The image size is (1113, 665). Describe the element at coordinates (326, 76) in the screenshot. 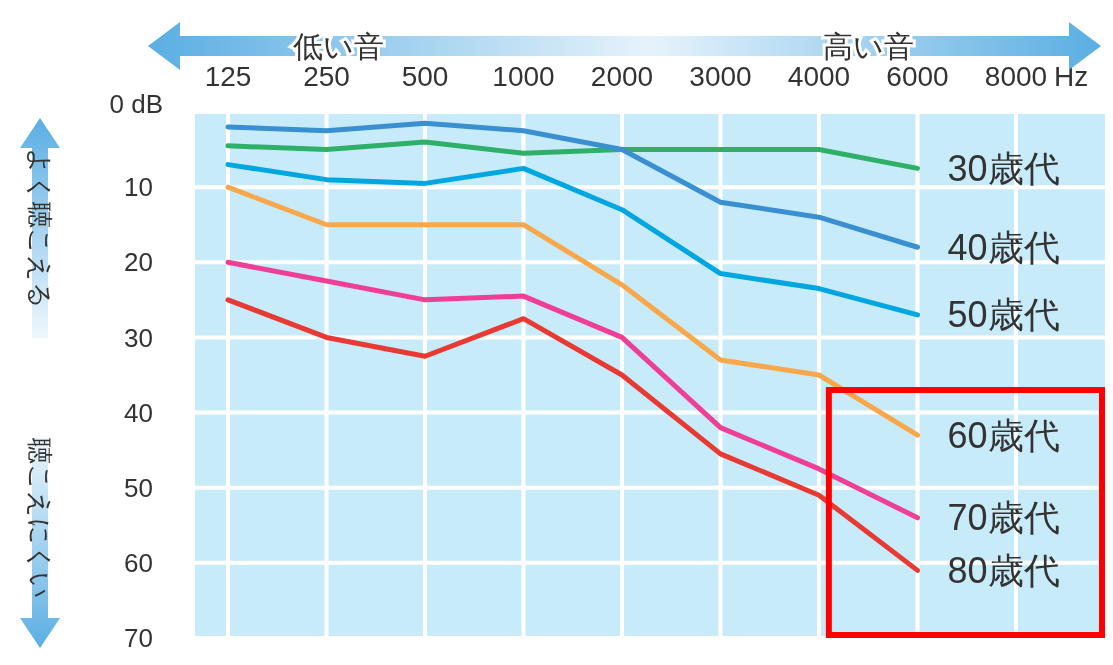

I see `x-tick-label: 250` at that location.